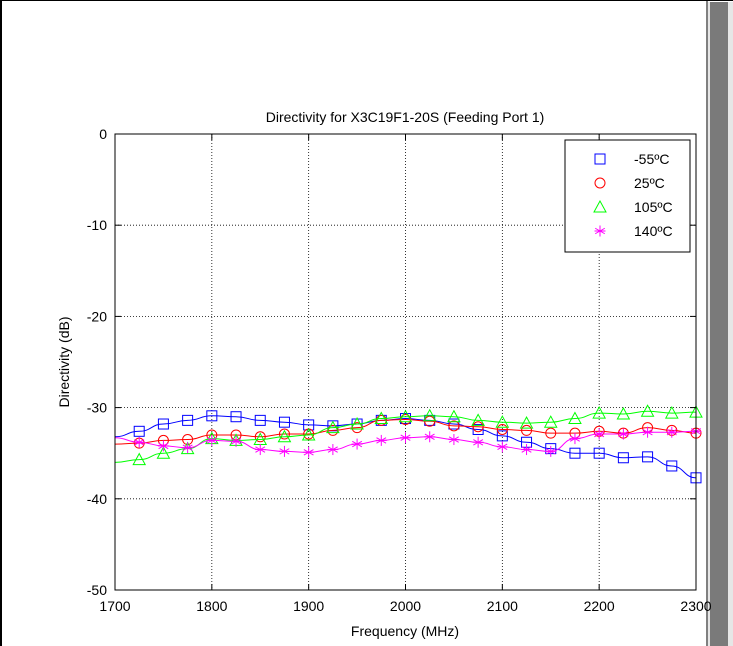 This screenshot has height=646, width=733. I want to click on x-tick-label: 2300, so click(695, 606).